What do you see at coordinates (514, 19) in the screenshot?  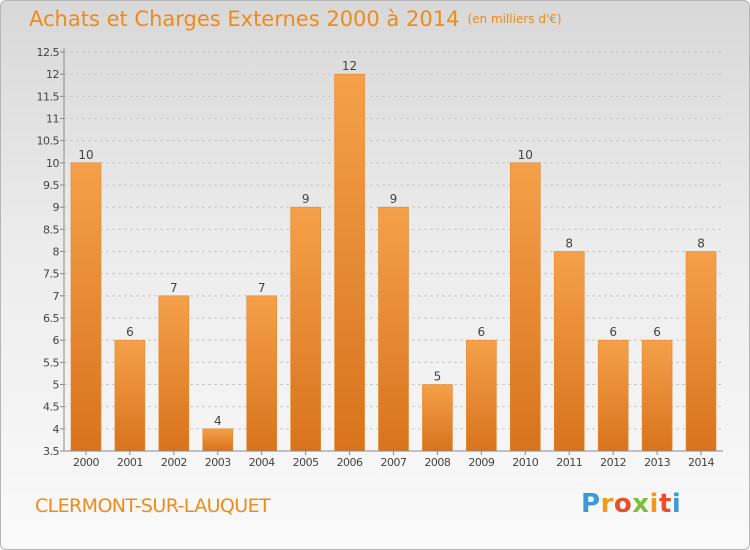 I see `chart-unit: (en milliers d'€)` at bounding box center [514, 19].